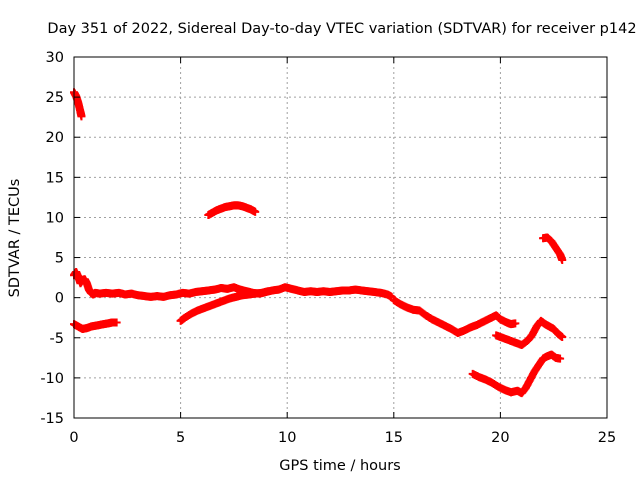 Image resolution: width=640 pixels, height=480 pixels. Describe the element at coordinates (52, 419) in the screenshot. I see `y-tick-label: -15` at that location.